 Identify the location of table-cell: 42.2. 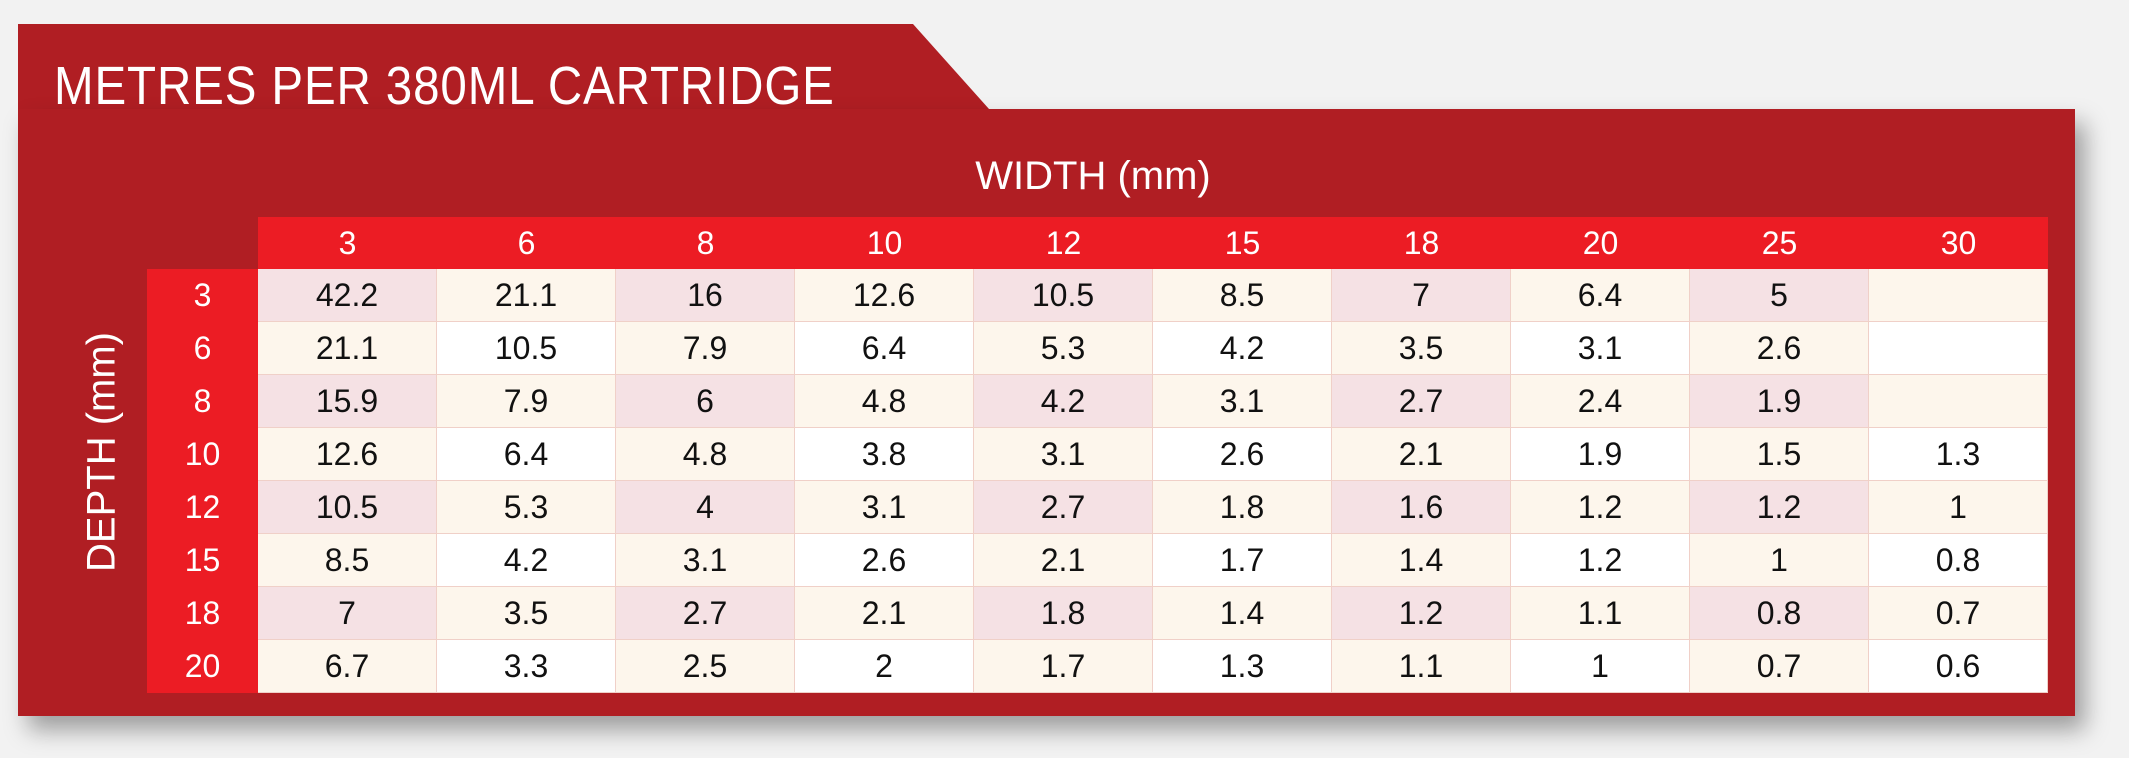
(347, 295).